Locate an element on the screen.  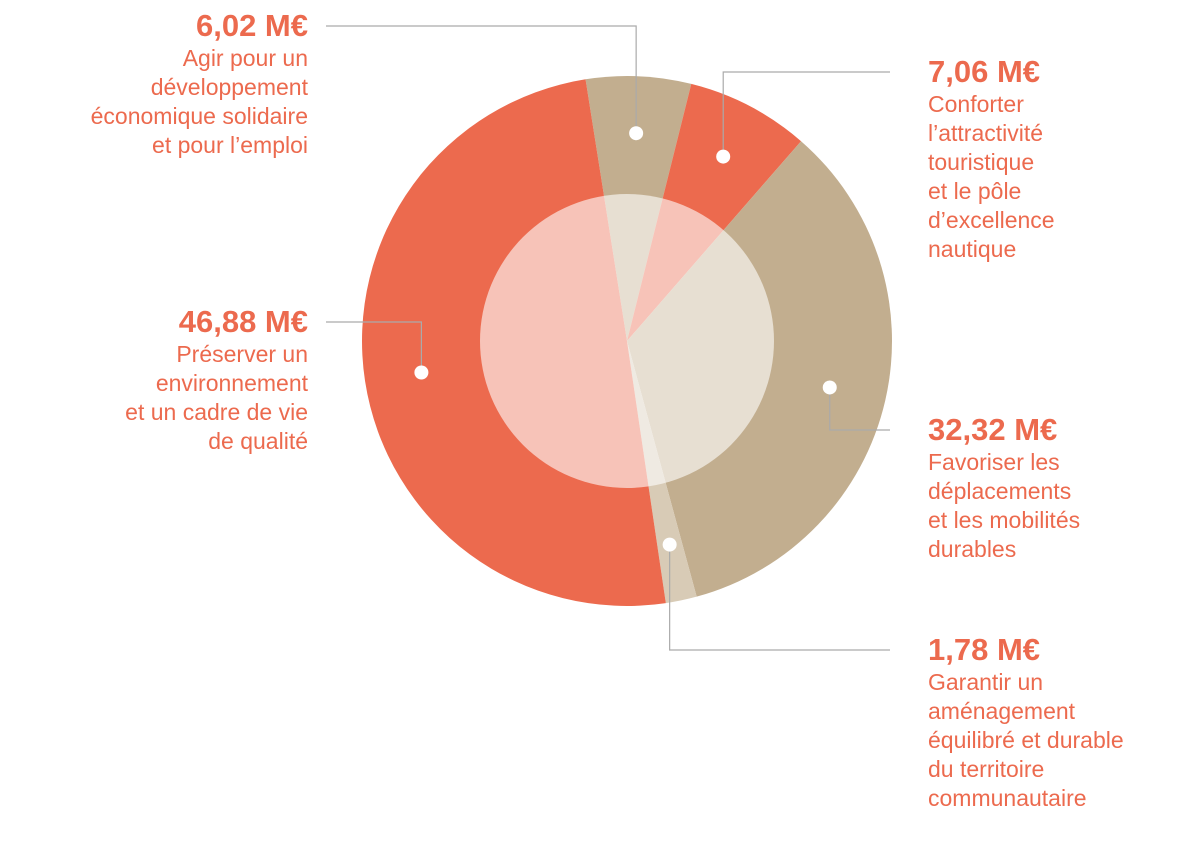
value-label: 32,32 M€ is located at coordinates (993, 429).